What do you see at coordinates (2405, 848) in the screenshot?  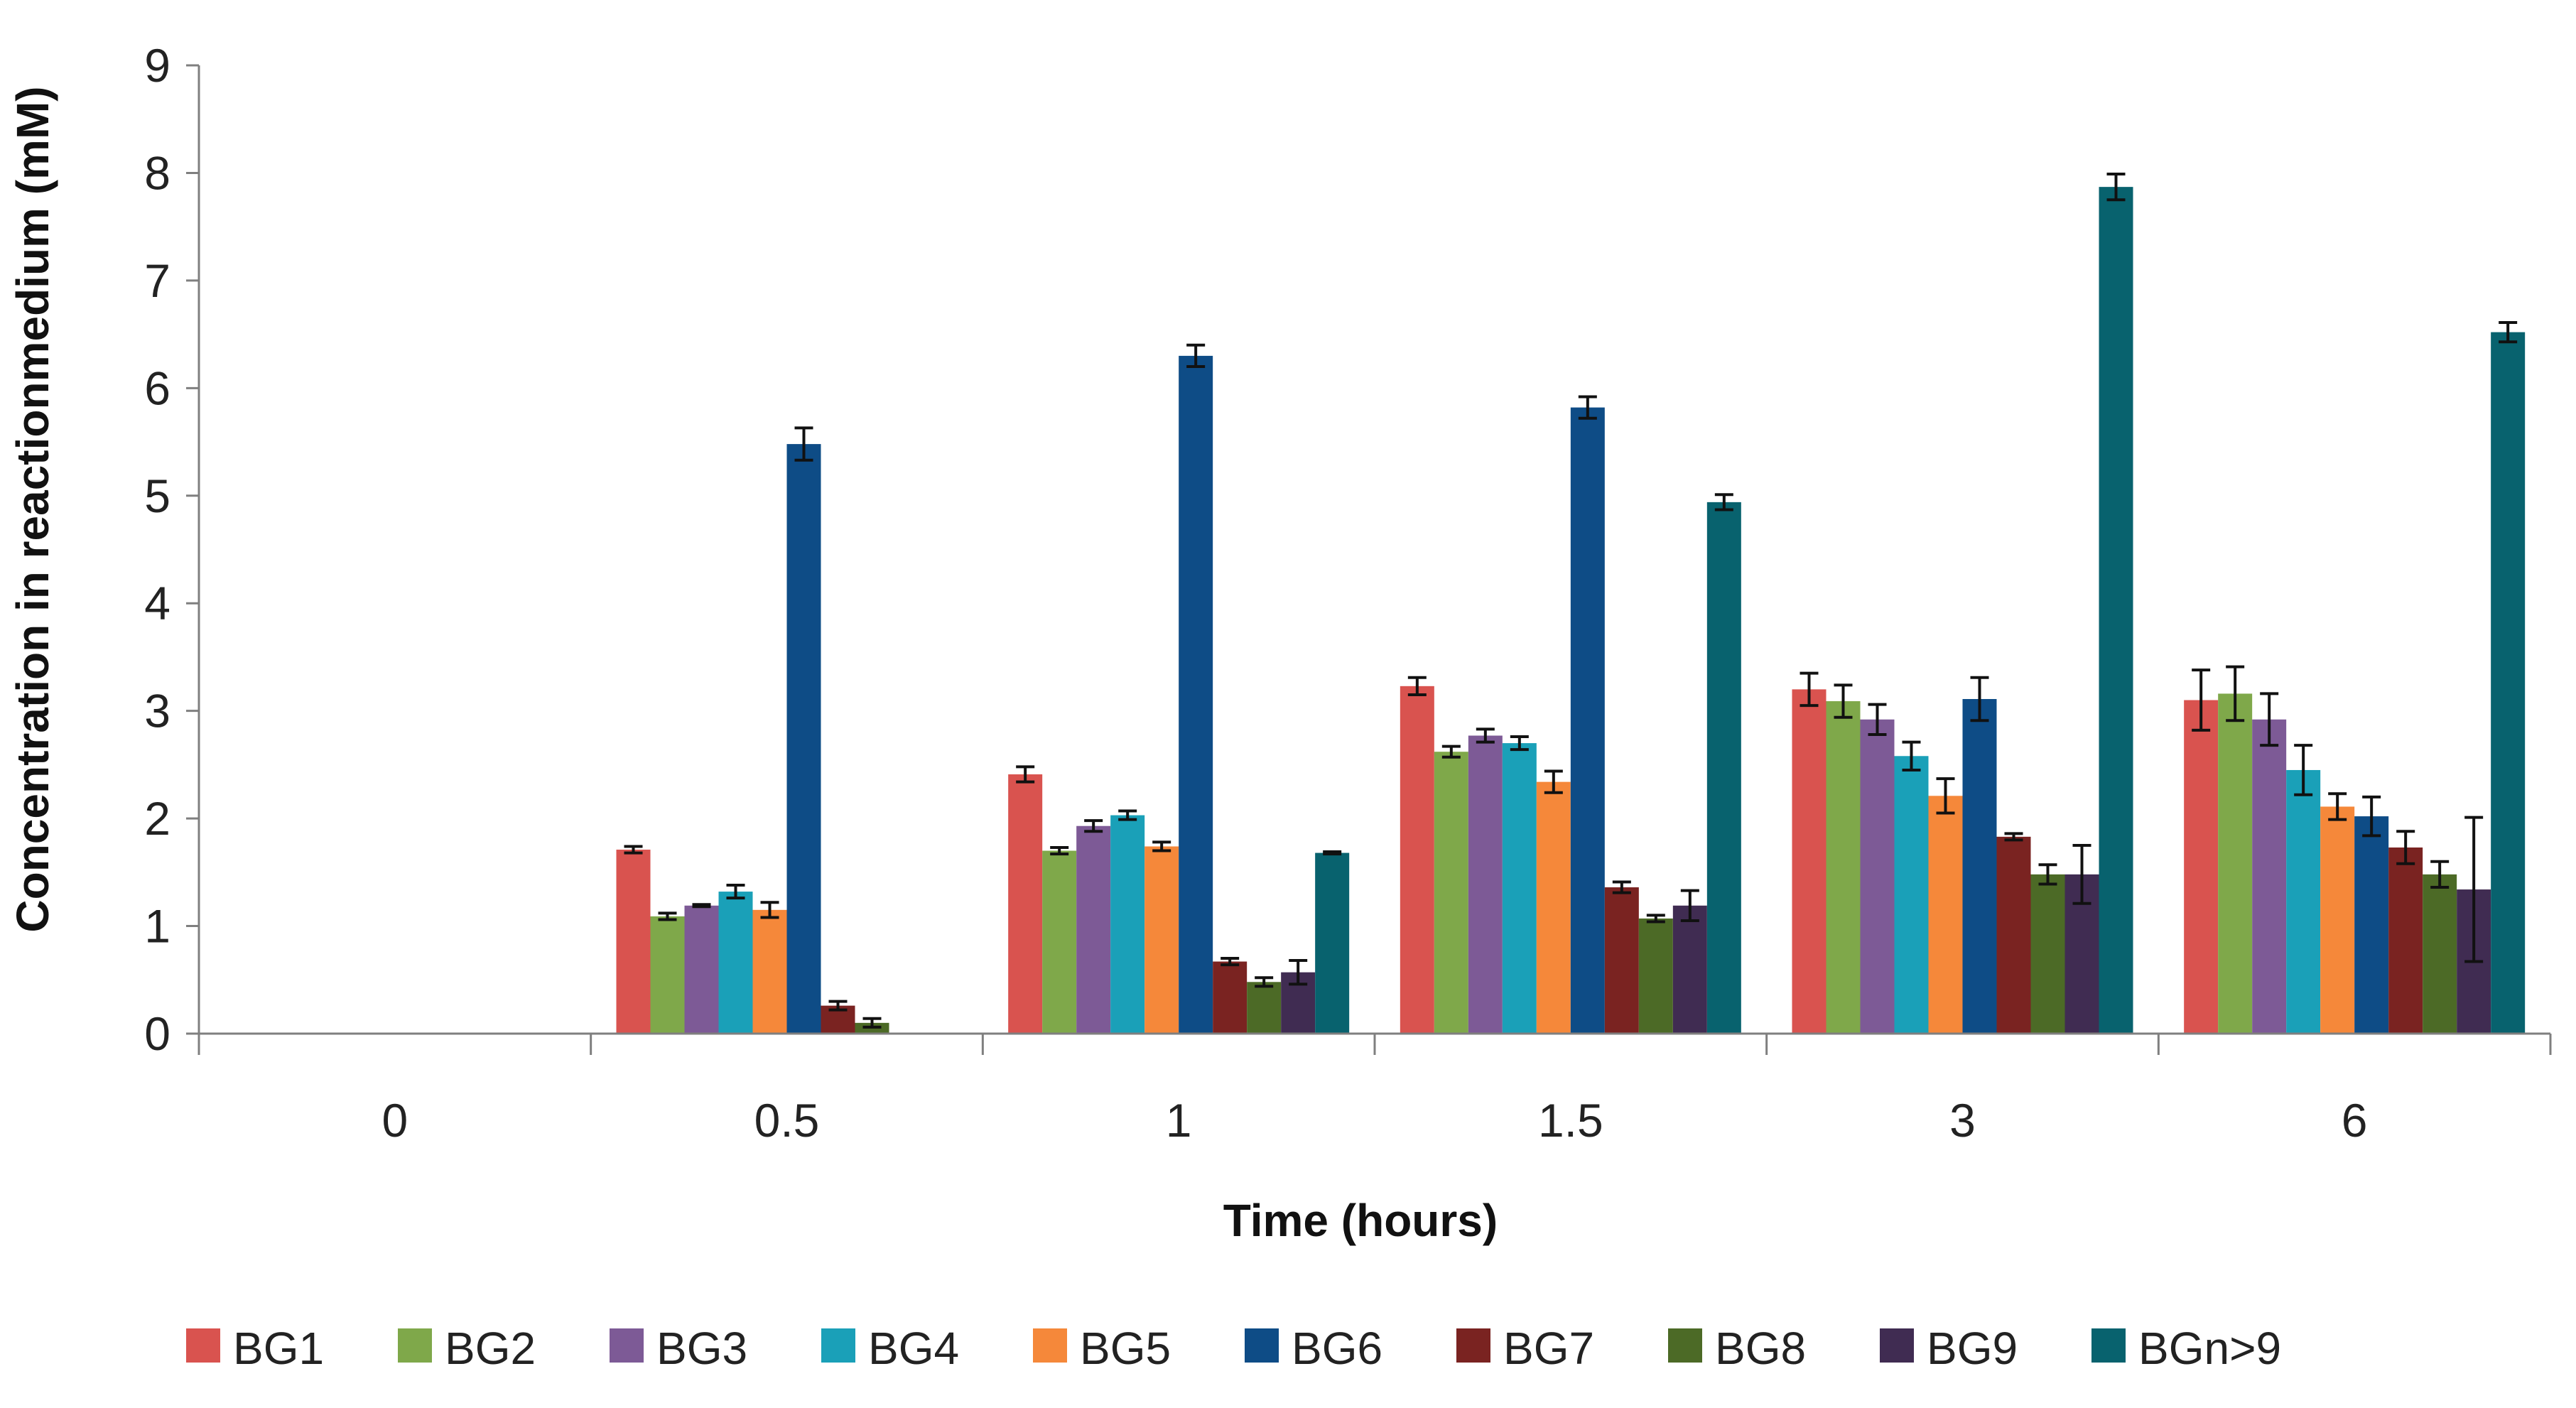 I see `error-bar-bg7-t6` at bounding box center [2405, 848].